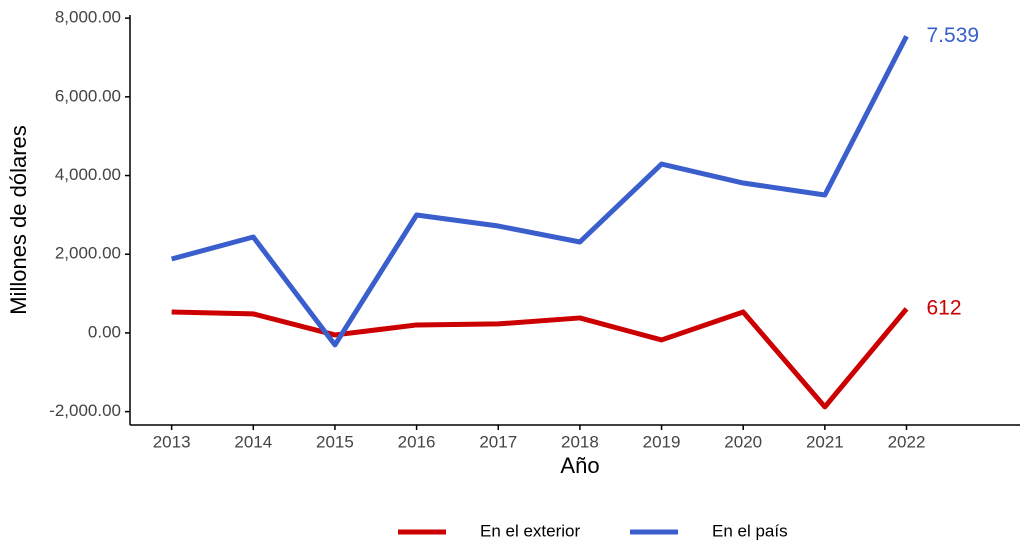 The height and width of the screenshot is (550, 1021). Describe the element at coordinates (417, 441) in the screenshot. I see `x-tick-label: 2016` at that location.